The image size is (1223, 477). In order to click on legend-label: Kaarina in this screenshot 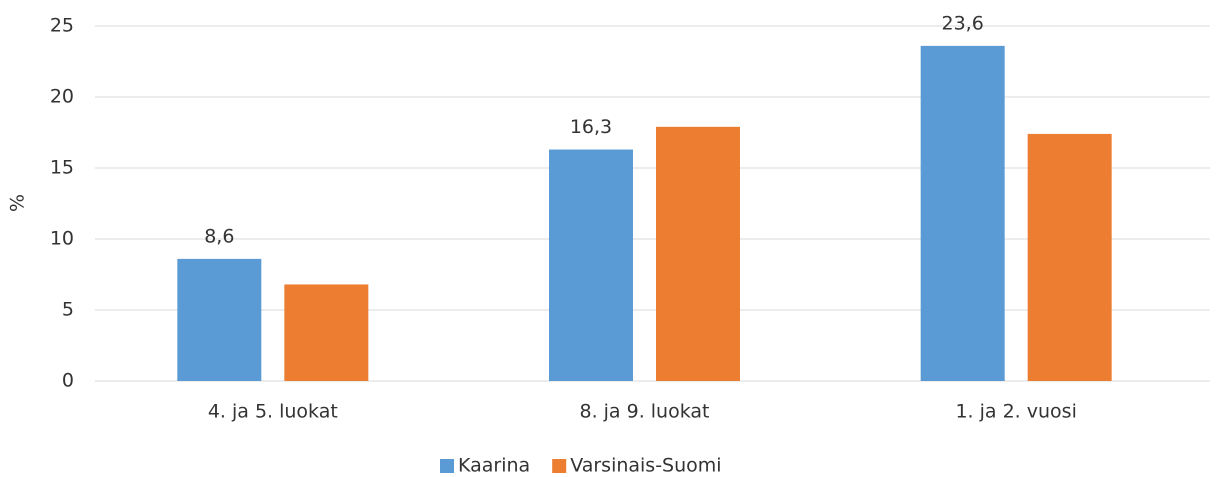, I will do `click(494, 466)`.